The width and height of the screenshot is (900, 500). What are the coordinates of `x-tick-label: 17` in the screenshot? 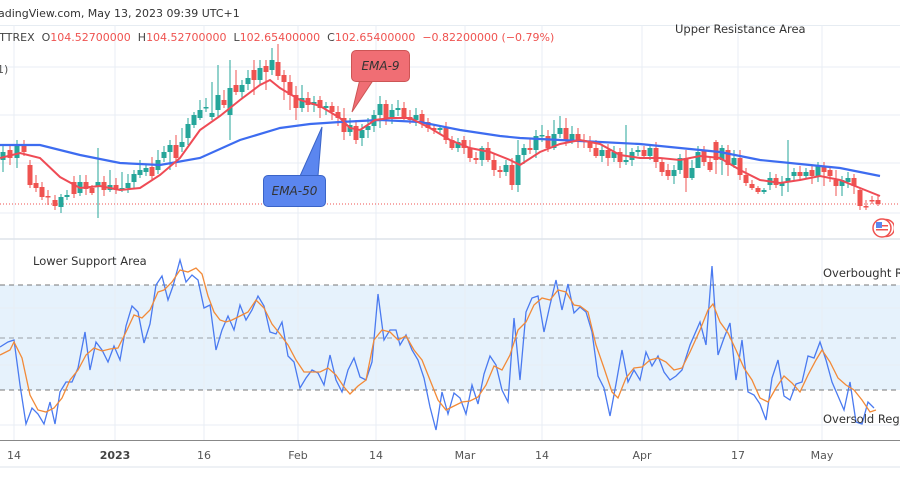 It's located at (738, 455).